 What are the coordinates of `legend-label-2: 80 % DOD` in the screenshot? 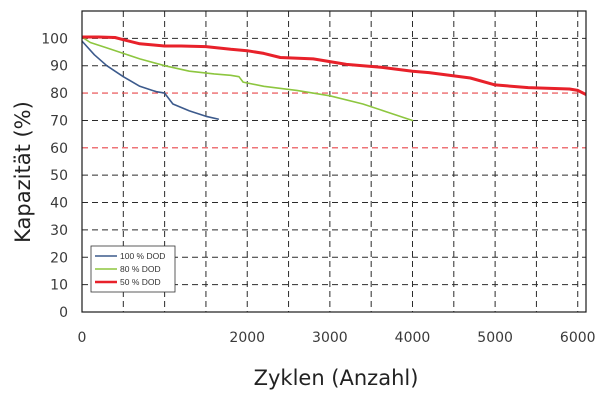 It's located at (140, 269).